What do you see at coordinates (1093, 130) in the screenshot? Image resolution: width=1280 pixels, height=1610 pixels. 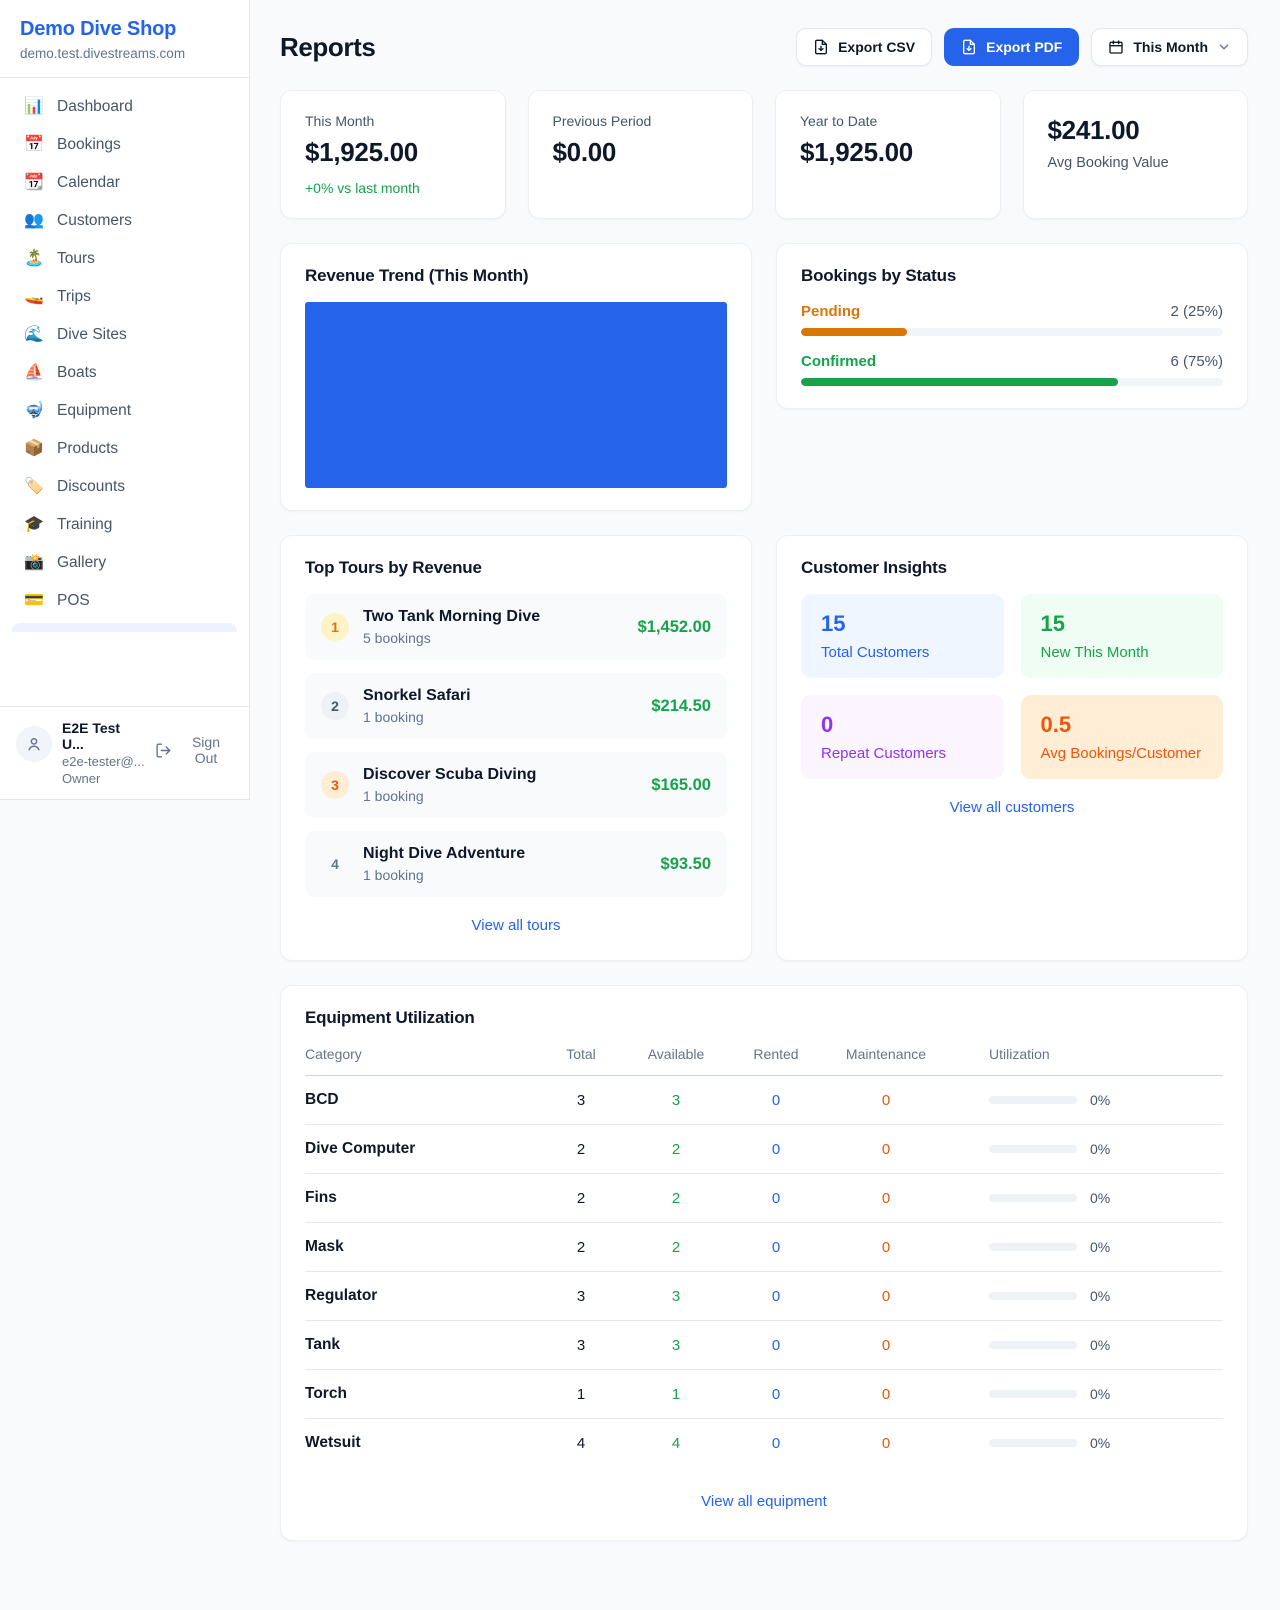 I see `stat-value: $241.00` at bounding box center [1093, 130].